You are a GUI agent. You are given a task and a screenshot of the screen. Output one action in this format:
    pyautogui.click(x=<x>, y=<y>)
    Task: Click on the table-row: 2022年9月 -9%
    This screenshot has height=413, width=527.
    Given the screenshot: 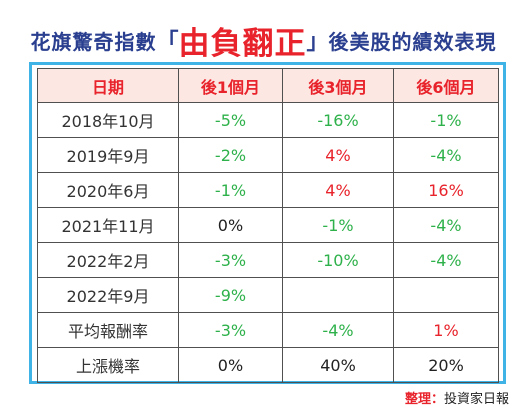 What is the action you would take?
    pyautogui.click(x=268, y=295)
    